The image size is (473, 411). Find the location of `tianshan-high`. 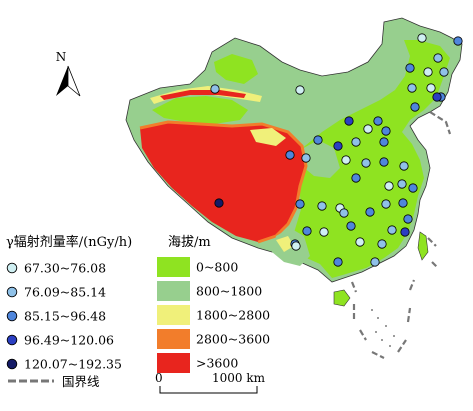

tianshan-high is located at coordinates (203, 95).